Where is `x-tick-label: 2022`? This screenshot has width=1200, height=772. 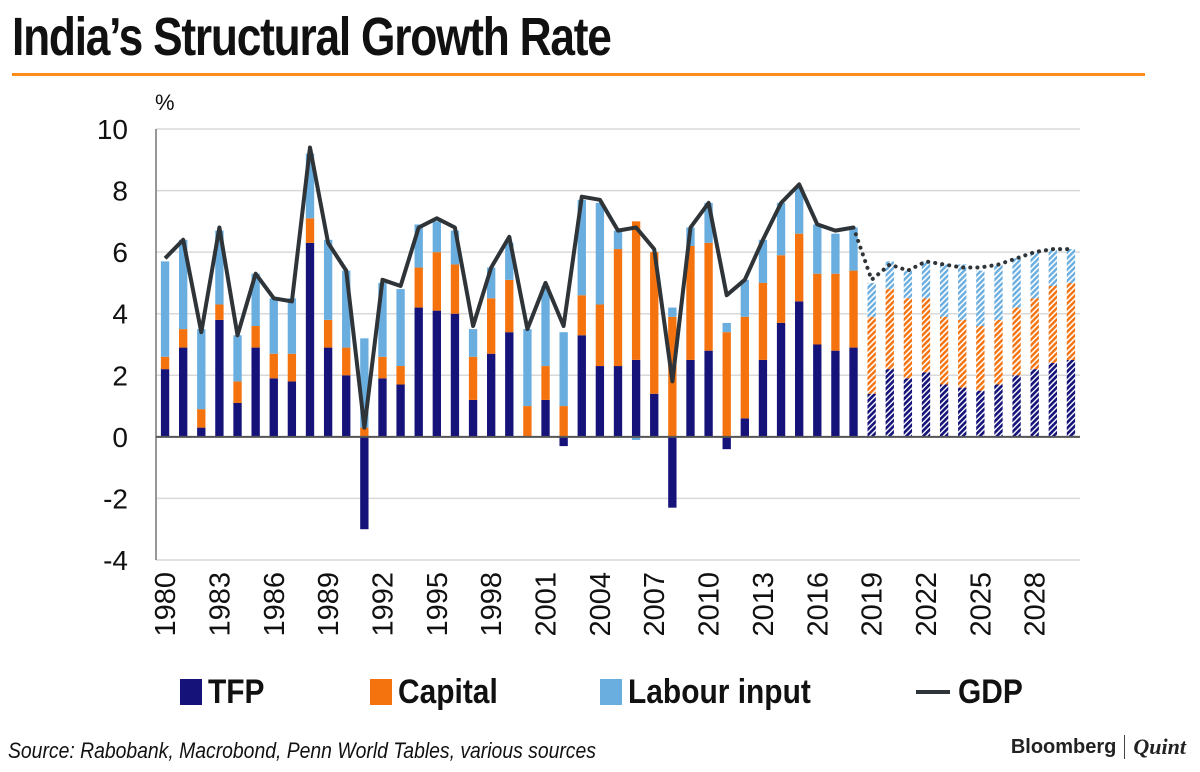
x-tick-label: 2022 is located at coordinates (927, 604).